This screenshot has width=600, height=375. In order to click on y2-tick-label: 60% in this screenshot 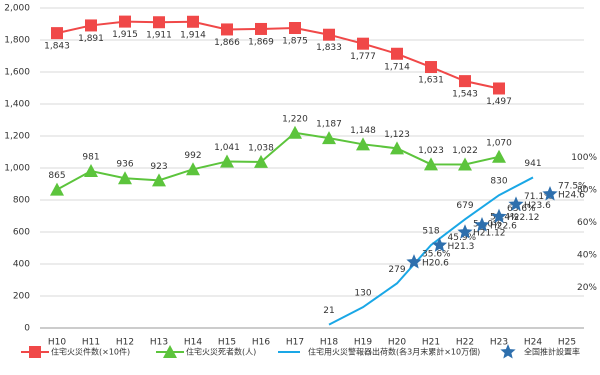, I will do `click(587, 223)`.